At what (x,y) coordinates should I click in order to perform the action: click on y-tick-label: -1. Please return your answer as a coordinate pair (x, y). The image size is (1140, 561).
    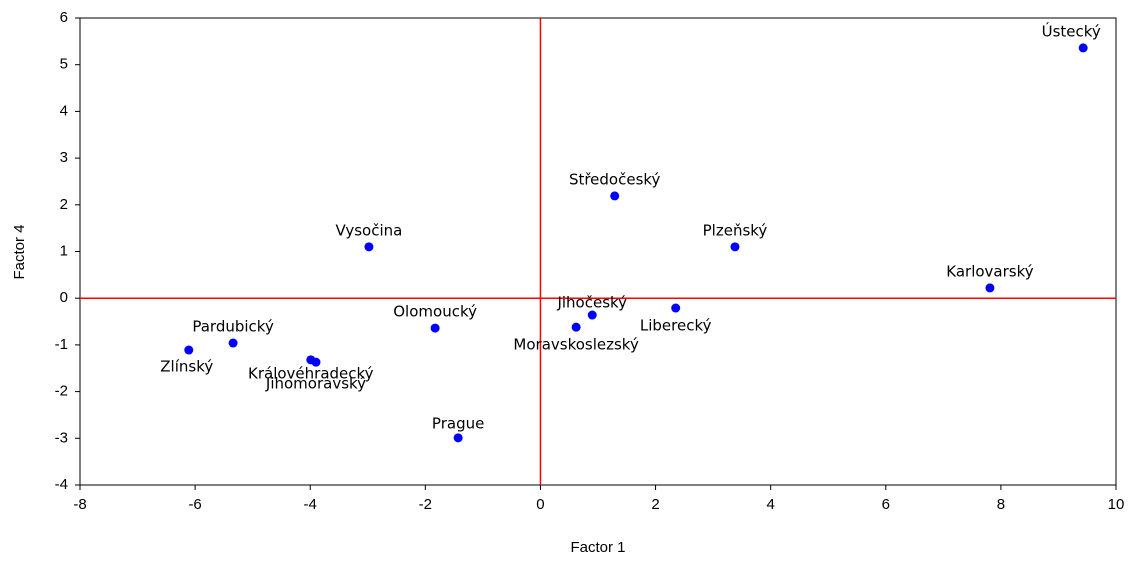
    Looking at the image, I should click on (61, 344).